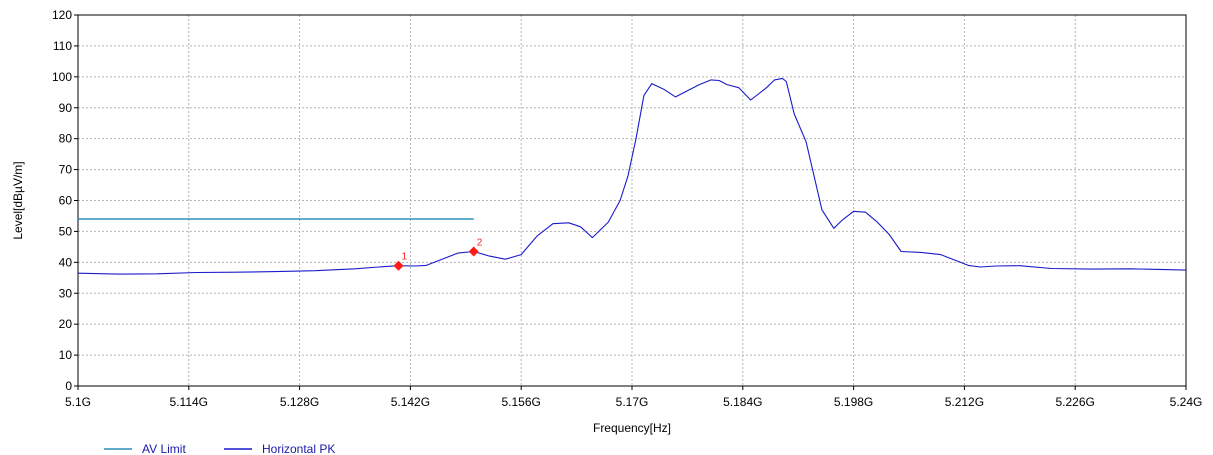  I want to click on x-tick-label: 5.1G, so click(78, 402).